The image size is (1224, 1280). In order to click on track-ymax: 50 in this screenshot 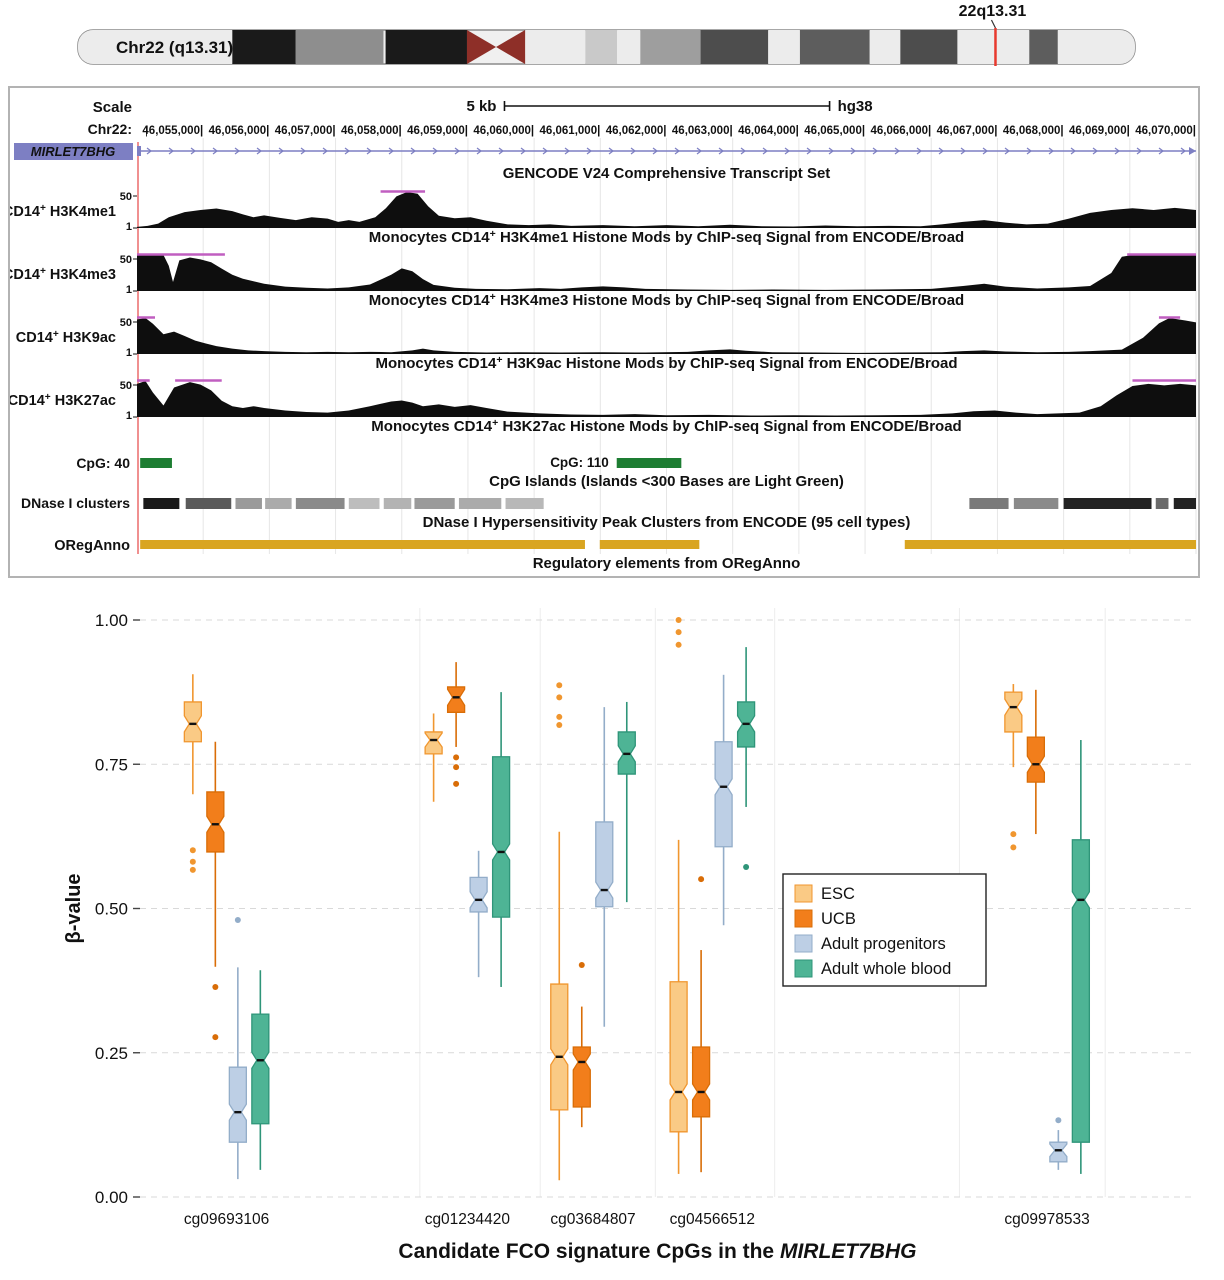, I will do `click(126, 323)`.